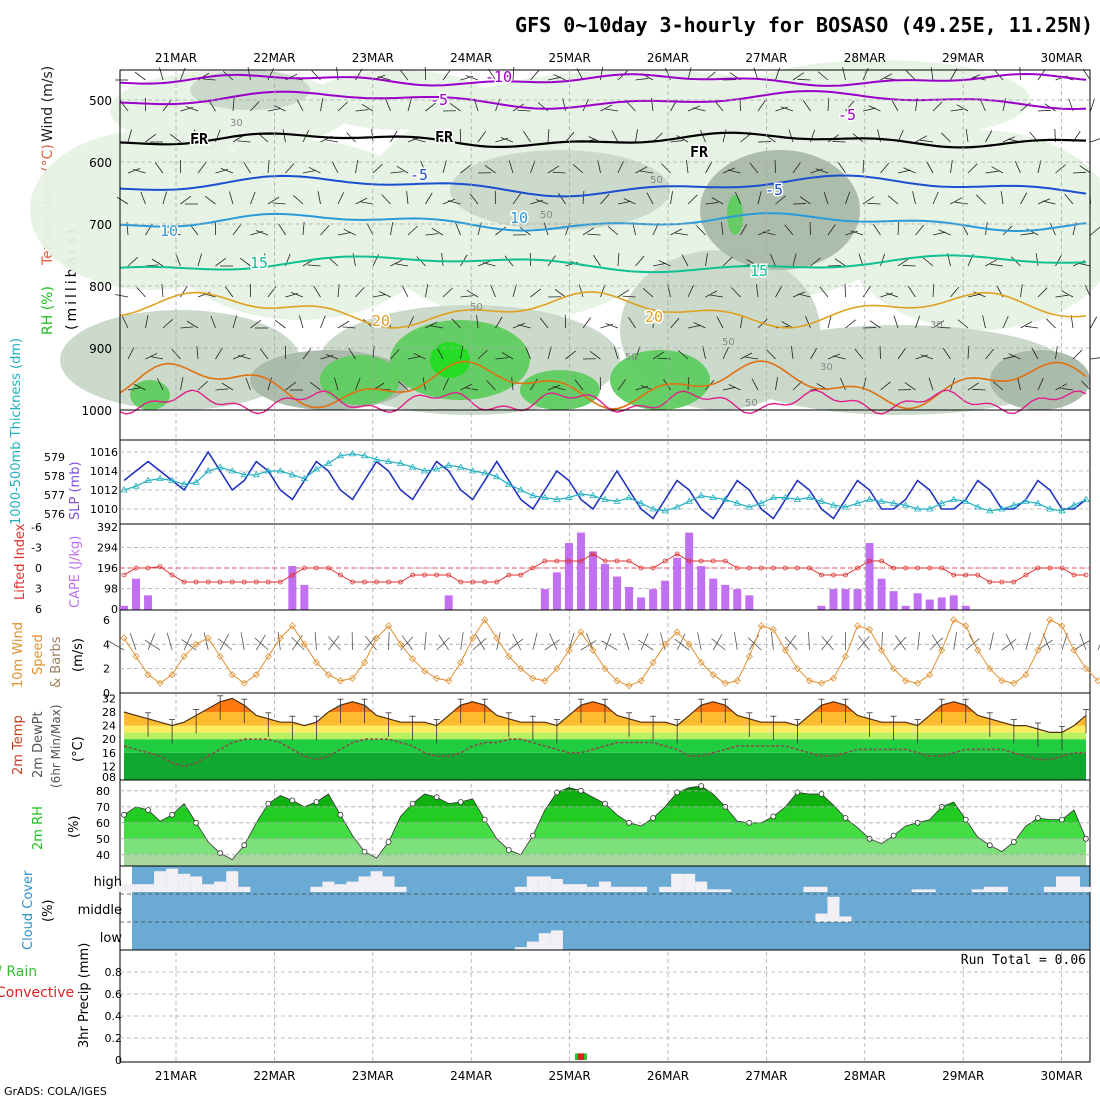  Describe the element at coordinates (546, 215) in the screenshot. I see `rh-label: 50` at that location.